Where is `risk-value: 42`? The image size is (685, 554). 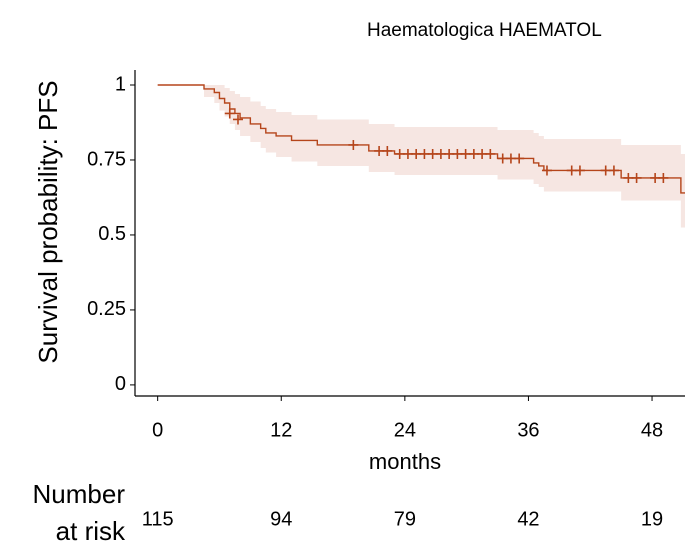 risk-value: 42 is located at coordinates (528, 519).